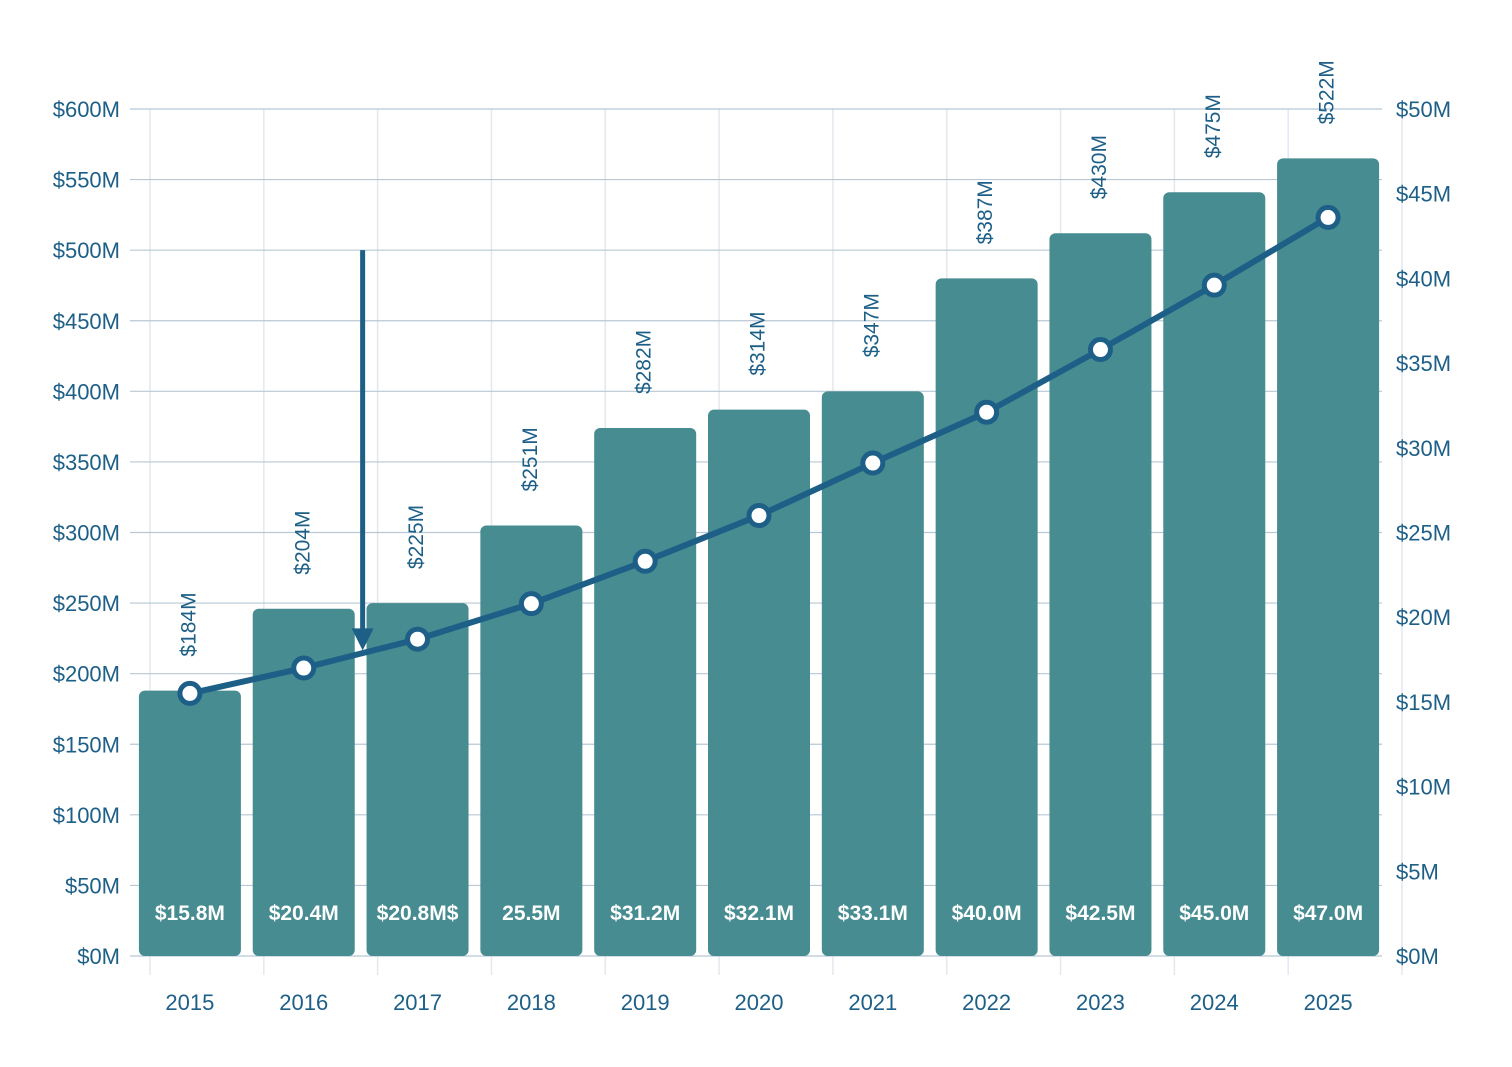  What do you see at coordinates (86, 391) in the screenshot?
I see `left-tick-label: $400M` at bounding box center [86, 391].